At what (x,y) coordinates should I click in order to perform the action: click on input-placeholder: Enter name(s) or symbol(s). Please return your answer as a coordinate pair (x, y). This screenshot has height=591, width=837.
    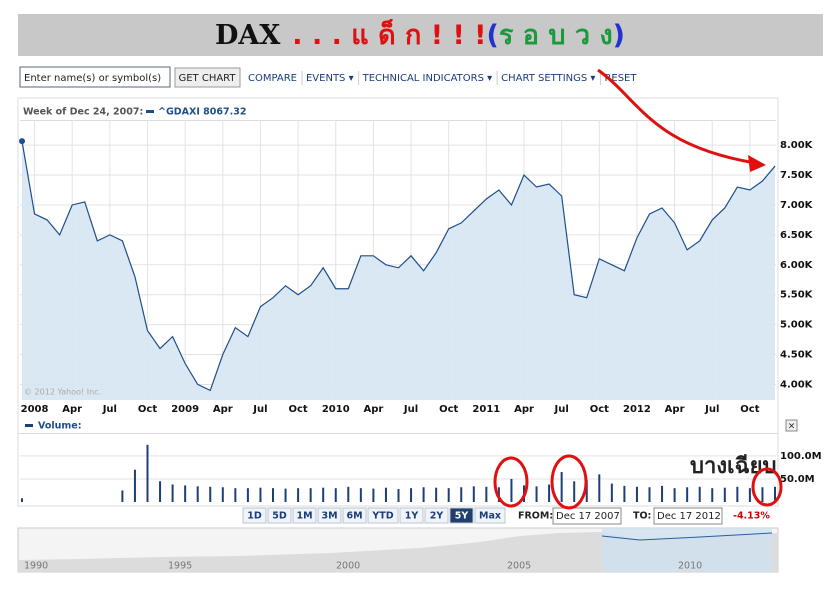
    Looking at the image, I should click on (92, 78).